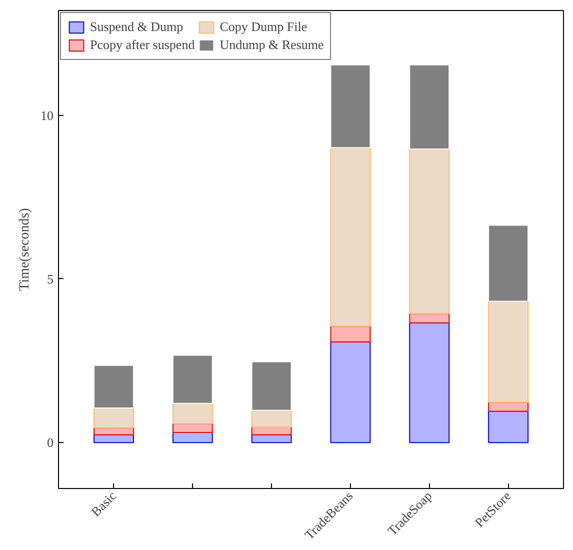 The width and height of the screenshot is (573, 550). Describe the element at coordinates (264, 27) in the screenshot. I see `legend-label: Copy Dump File` at that location.